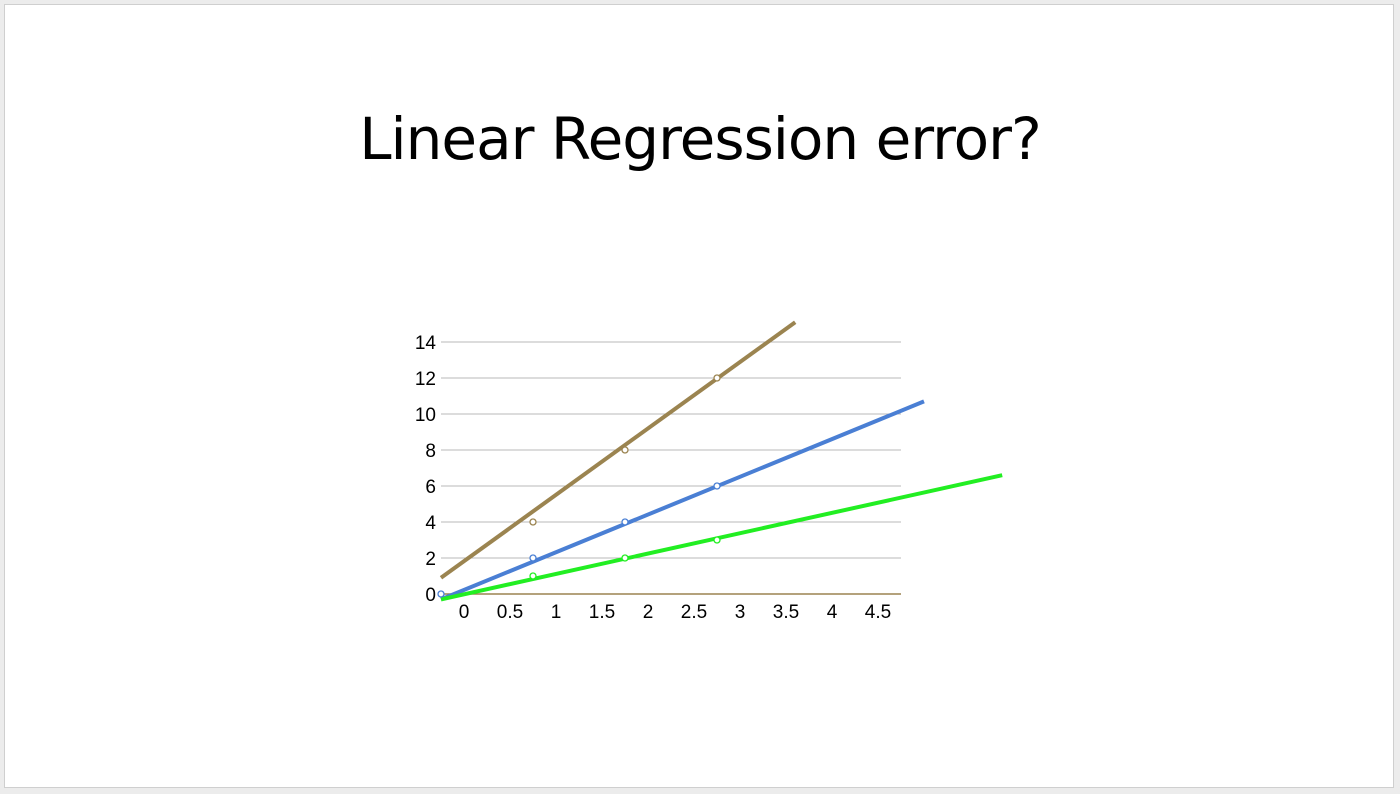 This screenshot has width=1400, height=794. I want to click on y-tick-label: 6, so click(430, 487).